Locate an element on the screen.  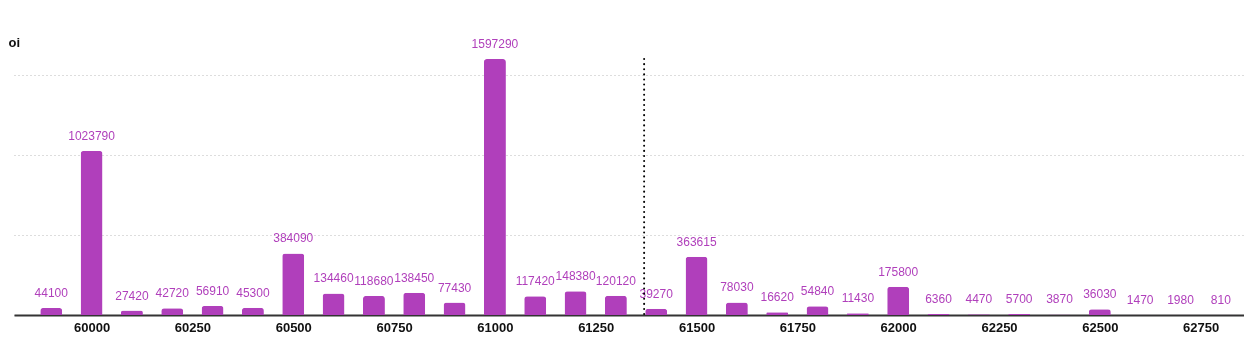
y-axis-title: oi is located at coordinates (14, 42).